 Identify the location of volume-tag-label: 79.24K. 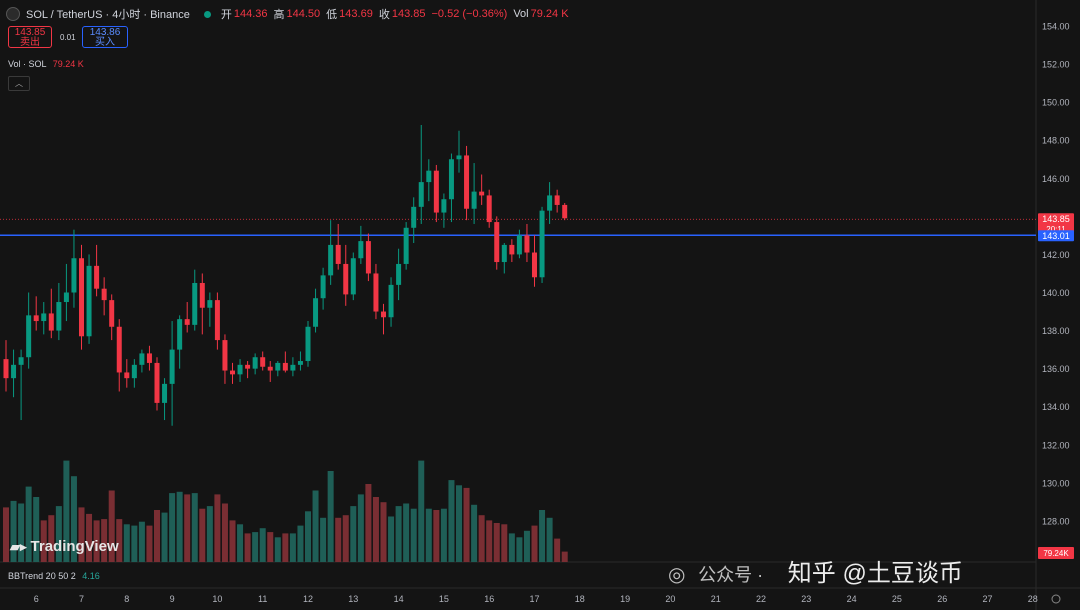
(1056, 553).